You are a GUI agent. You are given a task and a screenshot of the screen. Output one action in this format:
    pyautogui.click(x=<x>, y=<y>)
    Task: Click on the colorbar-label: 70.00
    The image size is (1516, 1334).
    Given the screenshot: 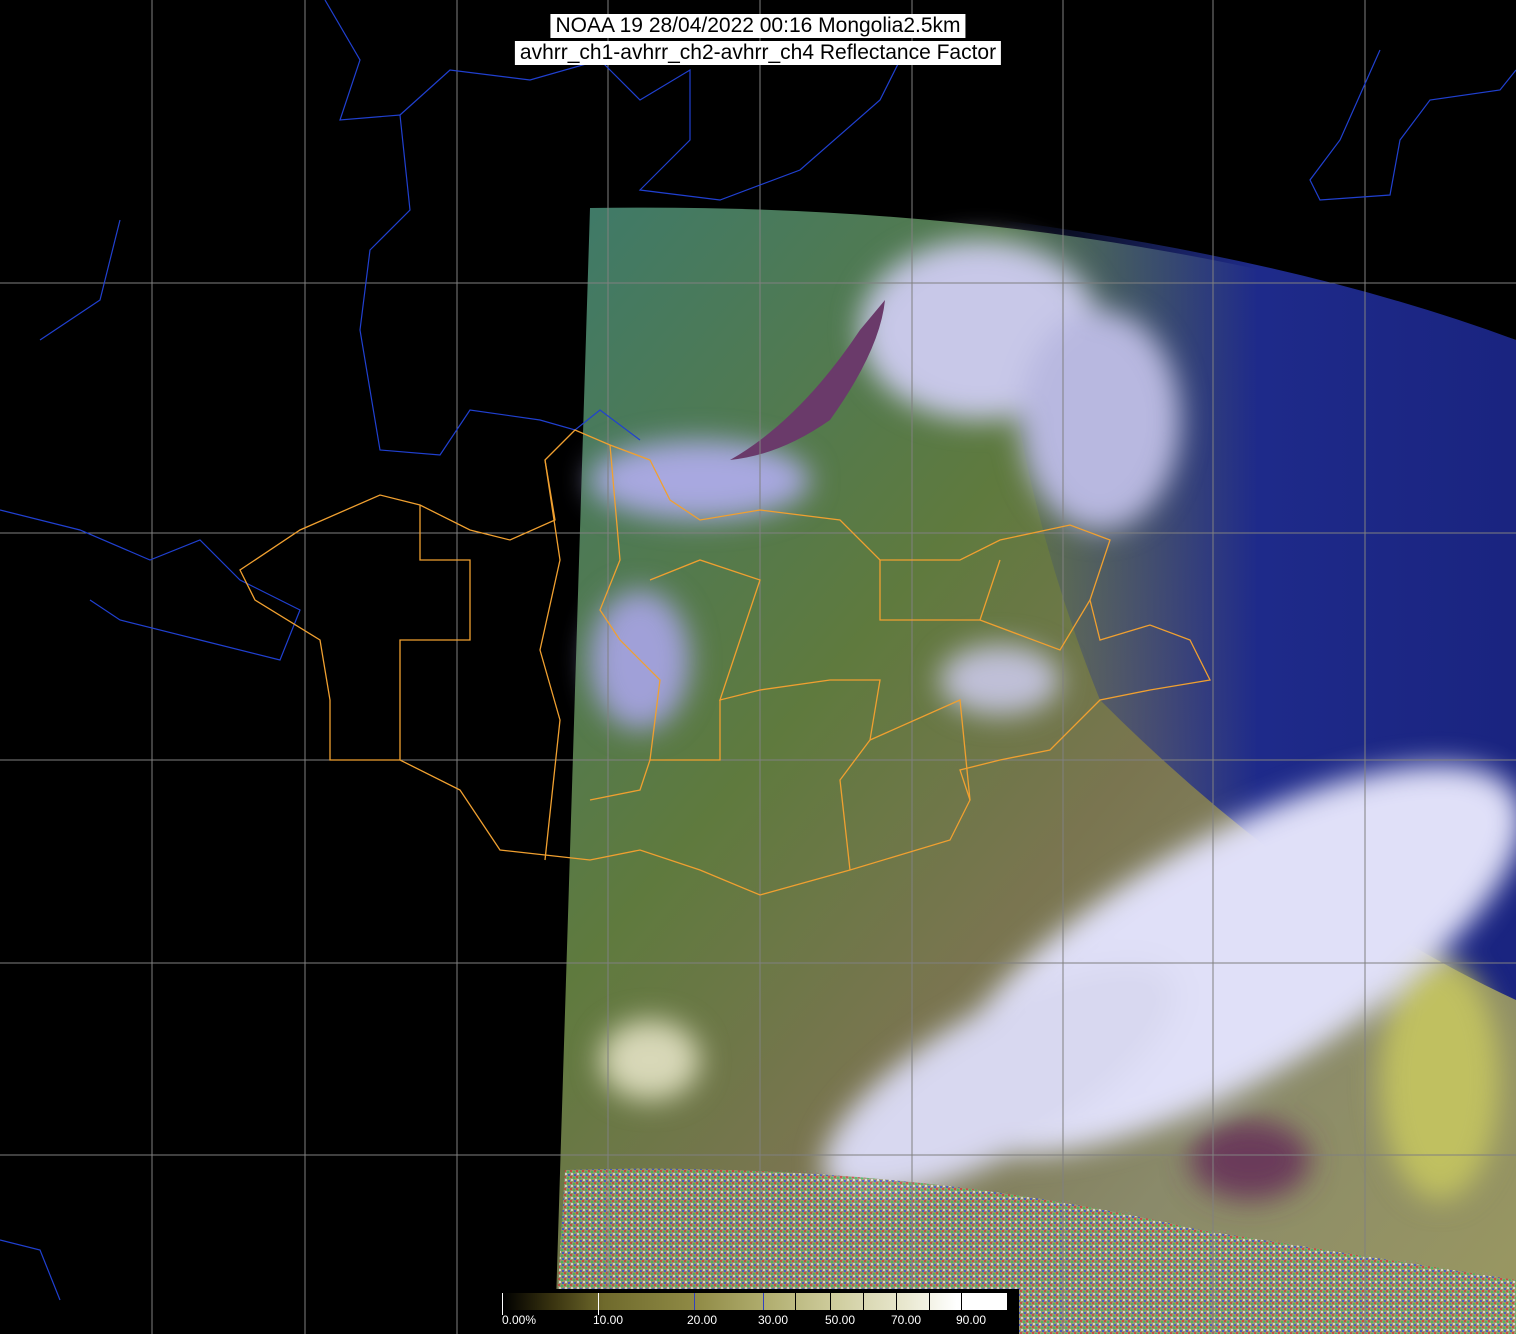 What is the action you would take?
    pyautogui.click(x=906, y=1320)
    